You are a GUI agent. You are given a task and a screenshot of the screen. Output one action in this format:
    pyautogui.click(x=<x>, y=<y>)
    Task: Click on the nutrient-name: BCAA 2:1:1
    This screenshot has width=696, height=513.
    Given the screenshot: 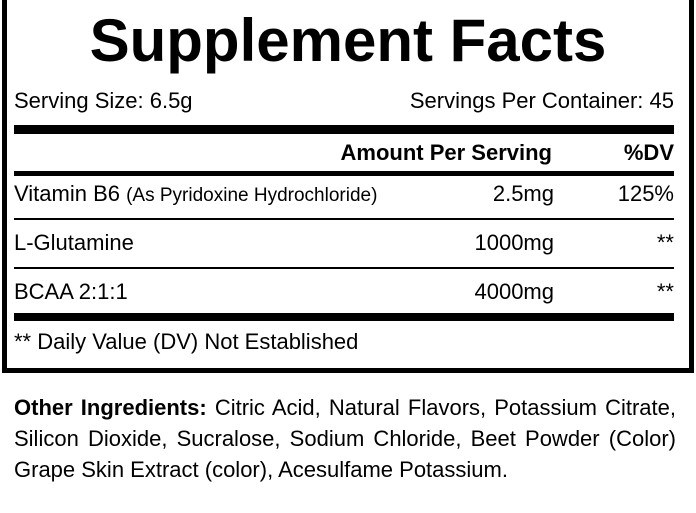 What is the action you would take?
    pyautogui.click(x=71, y=291)
    